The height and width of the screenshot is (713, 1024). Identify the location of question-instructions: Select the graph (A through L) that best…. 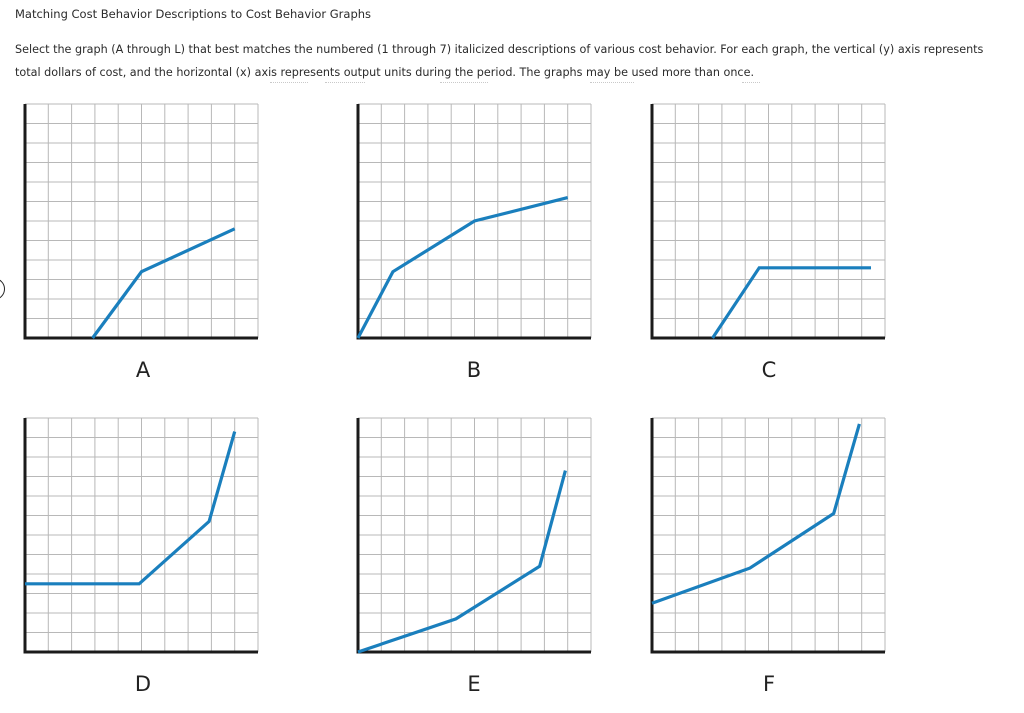
(519, 61).